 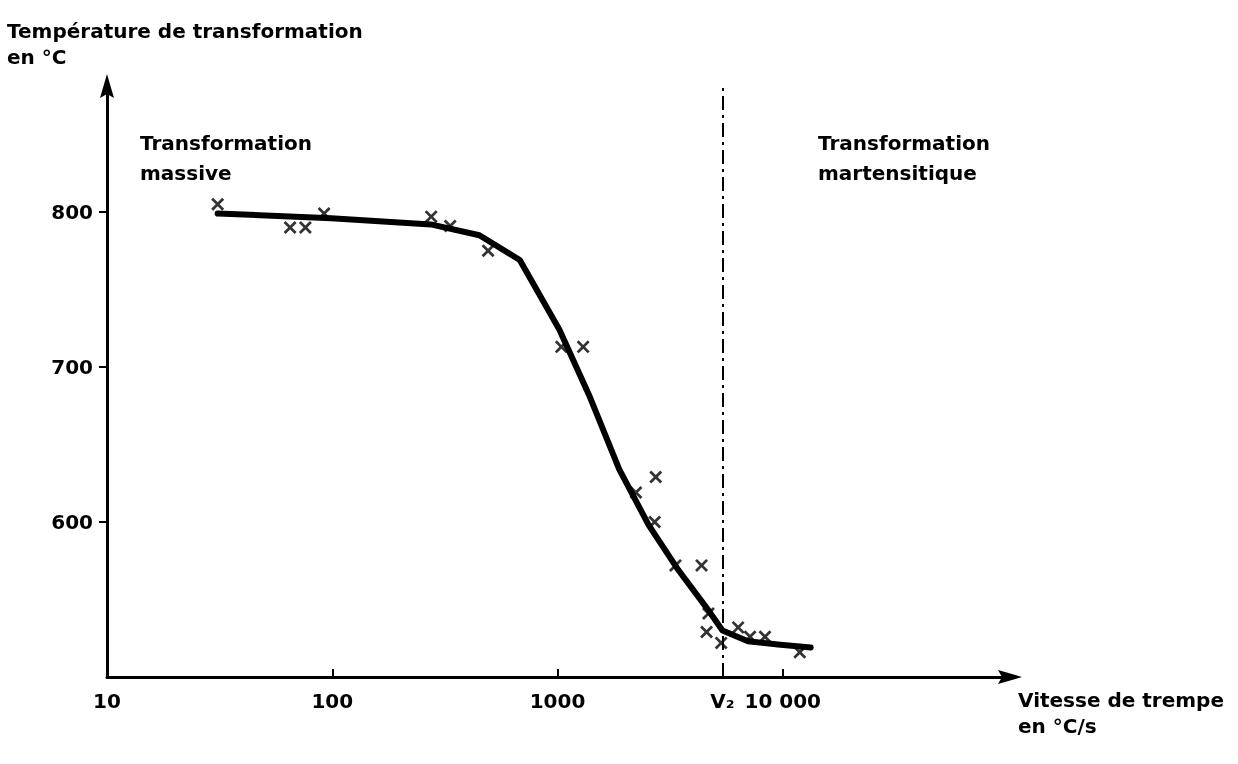 What do you see at coordinates (72, 212) in the screenshot?
I see `y-tick-label: 800` at bounding box center [72, 212].